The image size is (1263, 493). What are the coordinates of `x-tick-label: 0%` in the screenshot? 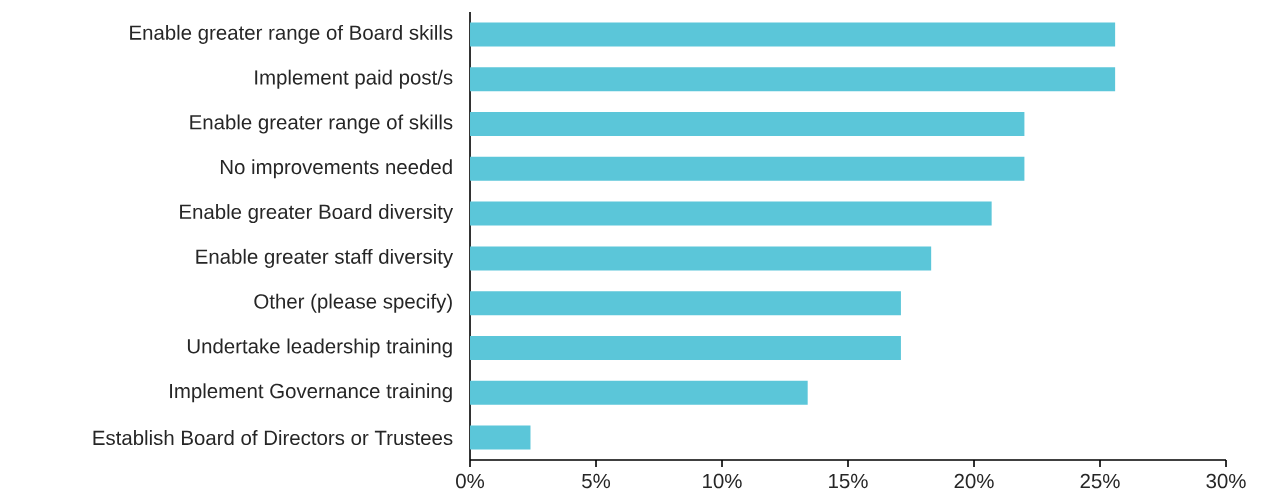 It's located at (470, 481).